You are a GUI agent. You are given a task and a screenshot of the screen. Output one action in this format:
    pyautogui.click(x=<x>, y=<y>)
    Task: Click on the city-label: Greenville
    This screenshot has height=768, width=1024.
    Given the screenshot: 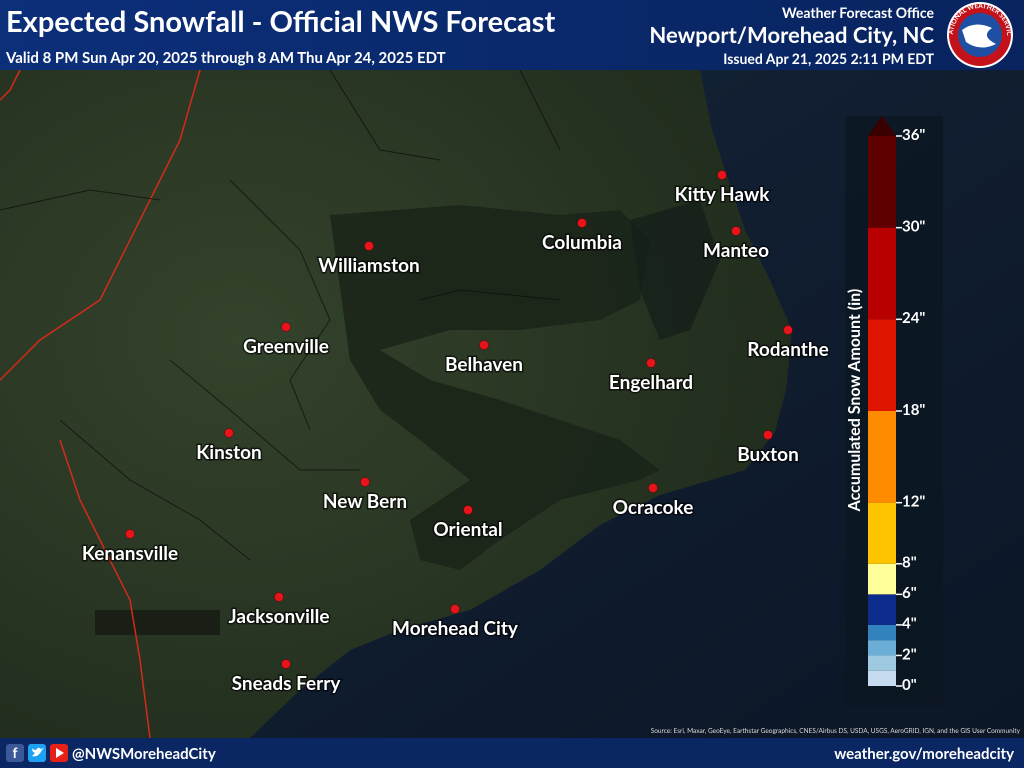 What is the action you would take?
    pyautogui.click(x=286, y=346)
    